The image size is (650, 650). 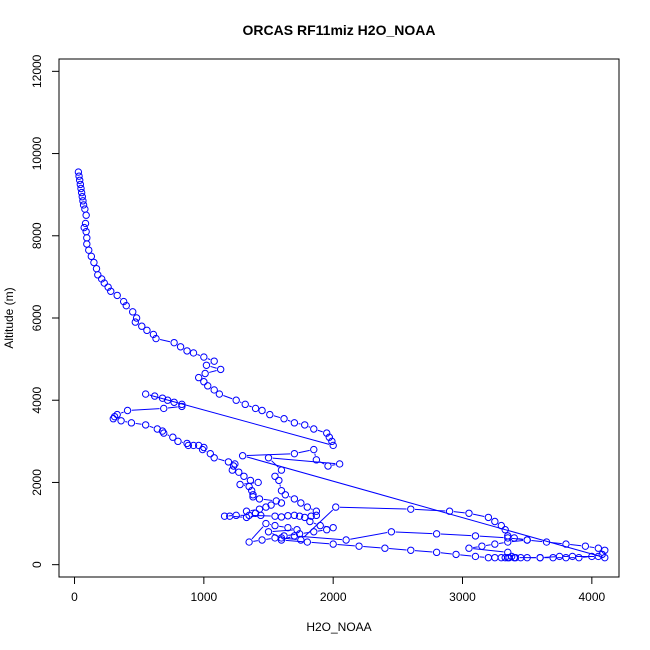 What do you see at coordinates (37, 564) in the screenshot?
I see `y-tick-label: 0` at bounding box center [37, 564].